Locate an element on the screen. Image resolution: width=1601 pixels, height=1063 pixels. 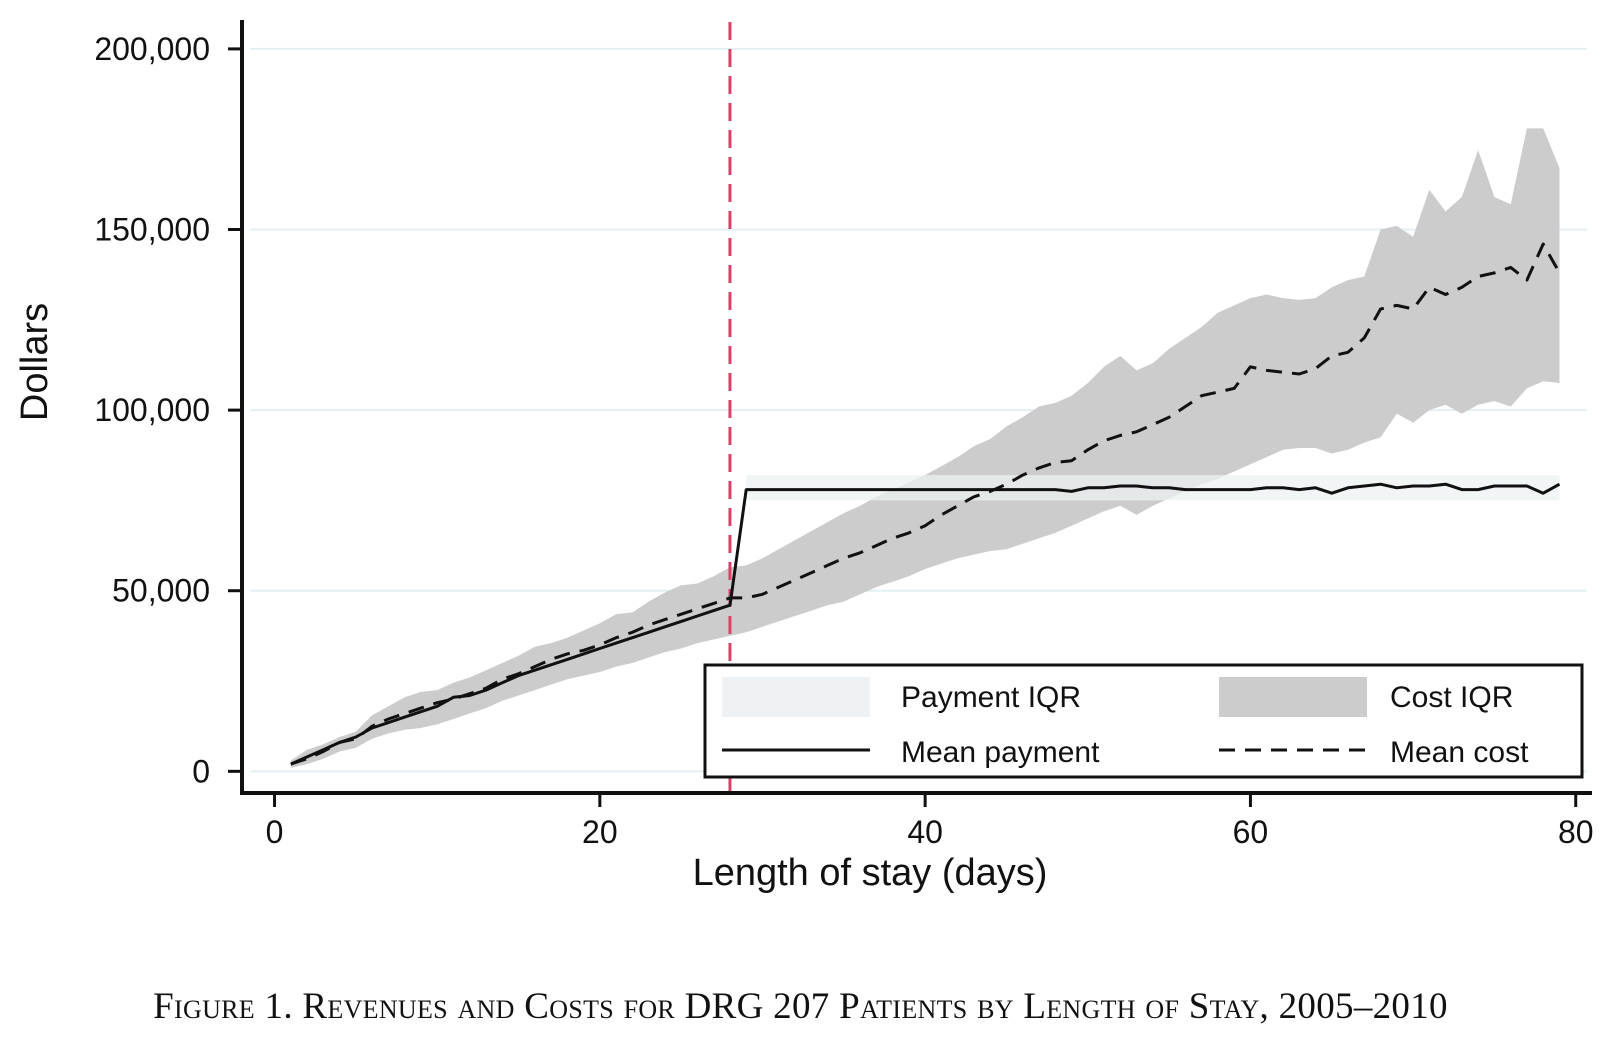
legend-label-payment-iqr: Payment IQR is located at coordinates (991, 697).